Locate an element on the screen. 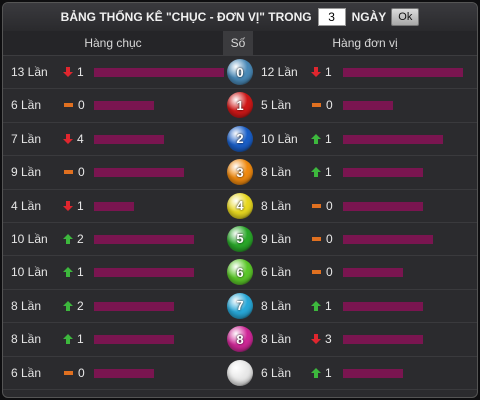  stats-row: 7 Lần 4 10 Lần 1 2 is located at coordinates (240, 140).